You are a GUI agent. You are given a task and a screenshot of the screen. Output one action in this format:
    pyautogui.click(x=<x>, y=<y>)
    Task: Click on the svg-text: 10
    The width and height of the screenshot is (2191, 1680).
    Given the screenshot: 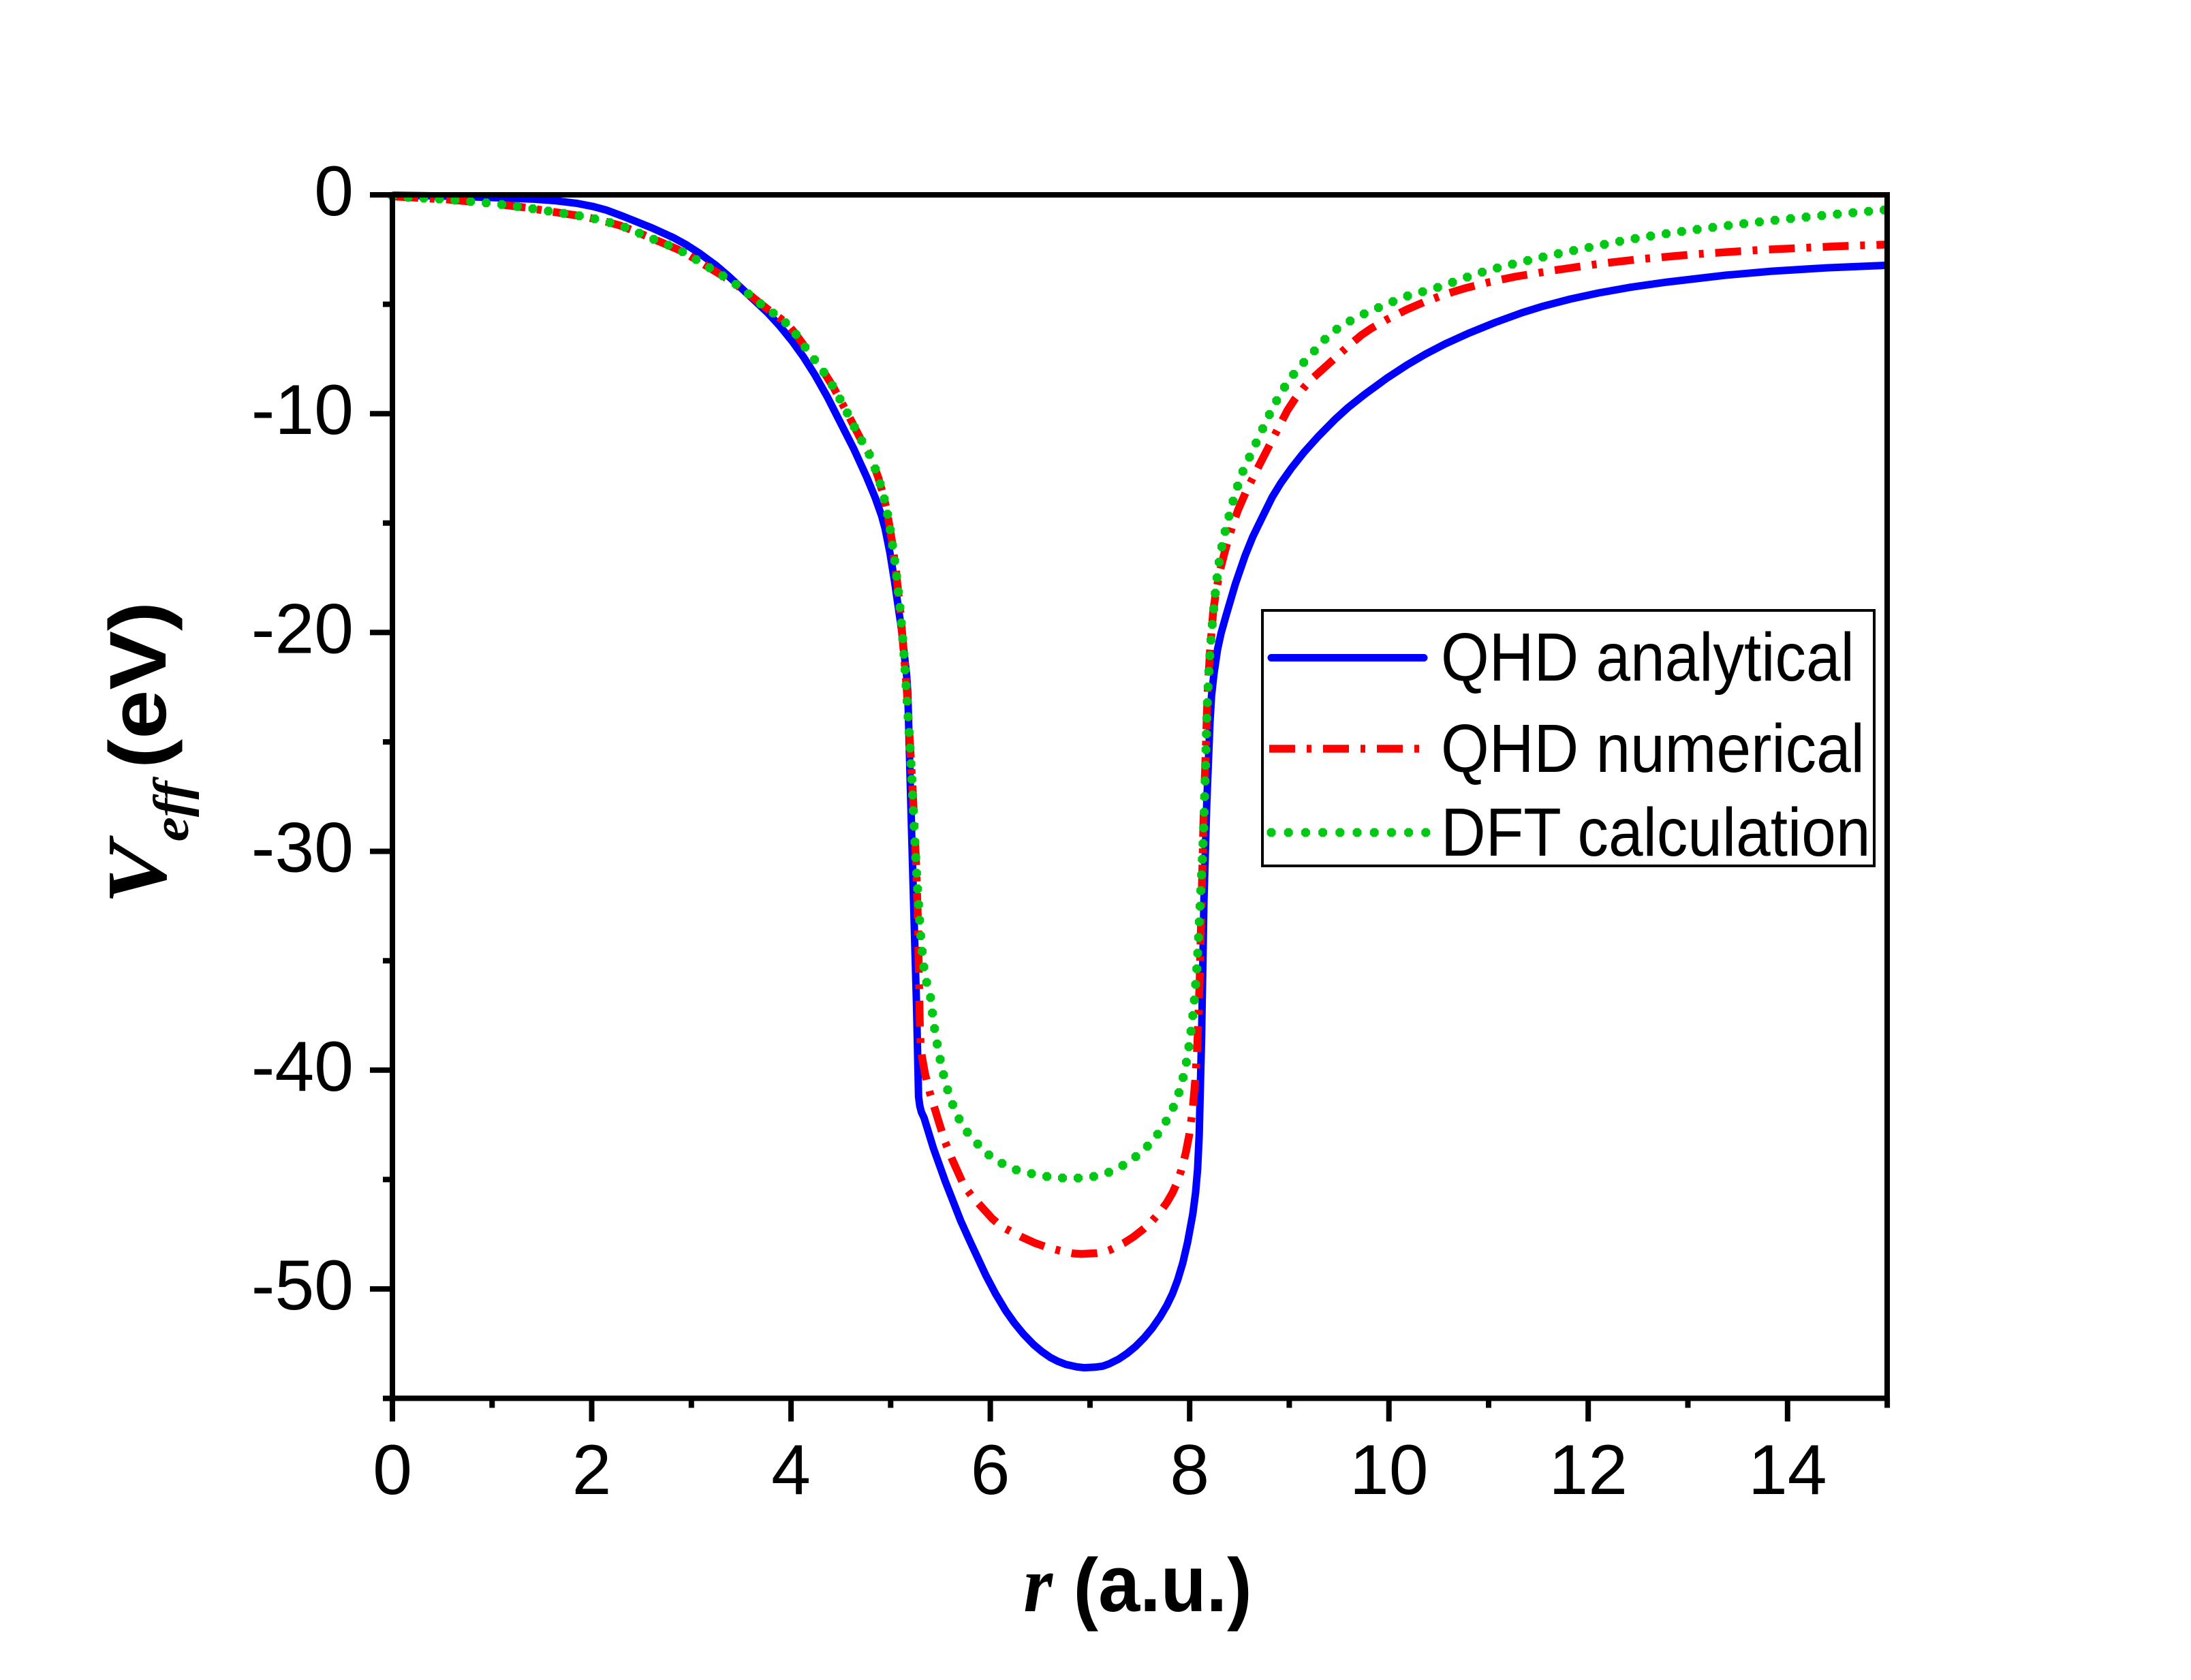 What is the action you would take?
    pyautogui.click(x=1389, y=1470)
    